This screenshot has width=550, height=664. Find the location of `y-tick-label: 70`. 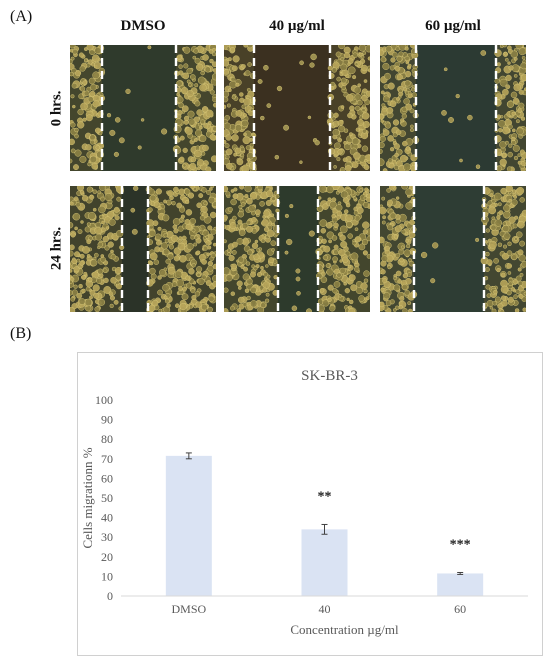

y-tick-label: 70 is located at coordinates (107, 459).